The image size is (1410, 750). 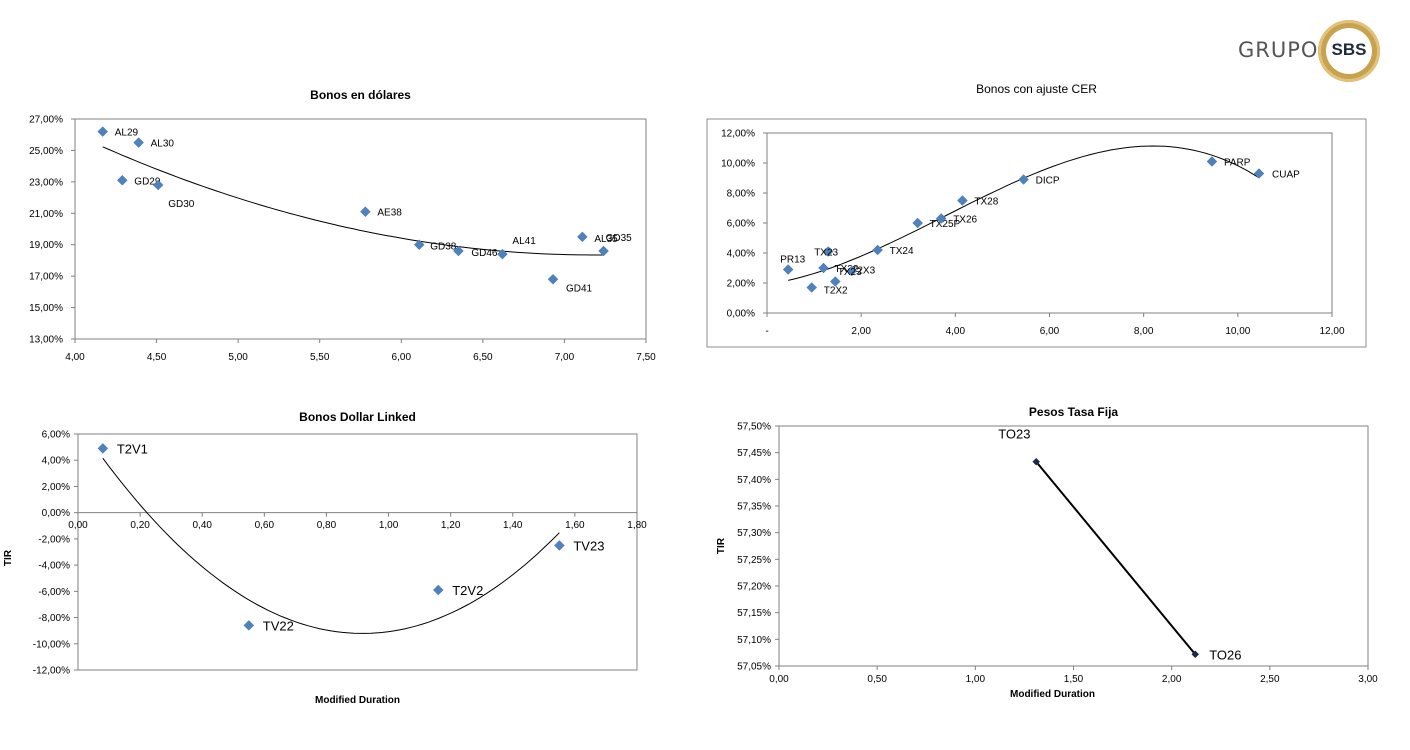 What do you see at coordinates (792, 260) in the screenshot?
I see `data-point-label: PR13` at bounding box center [792, 260].